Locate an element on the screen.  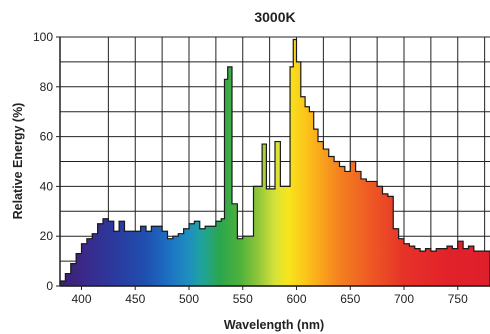
y-tick-label: 100 is located at coordinates (43, 37).